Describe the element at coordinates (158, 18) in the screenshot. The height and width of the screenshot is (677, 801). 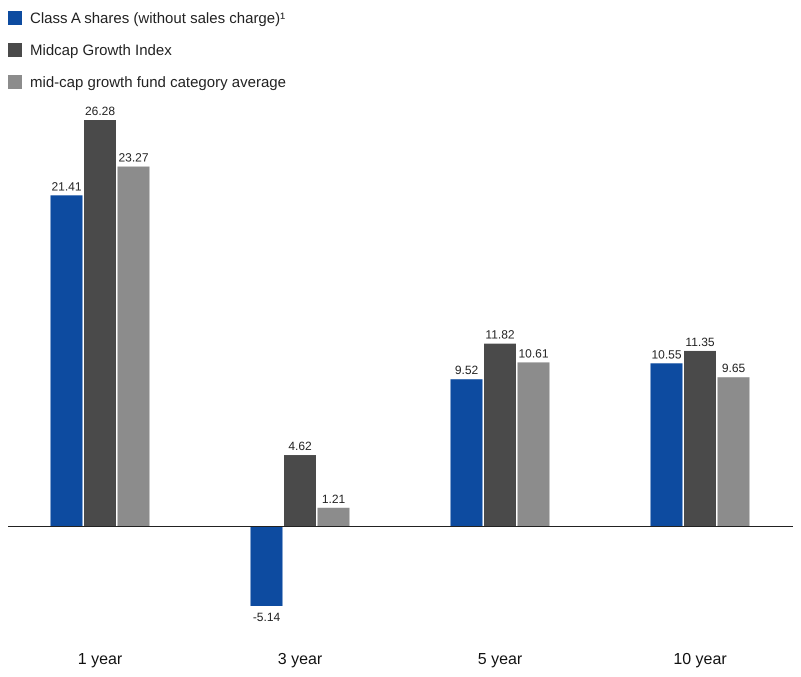
I see `legend-label: Class A shares (without sales charge)¹` at that location.